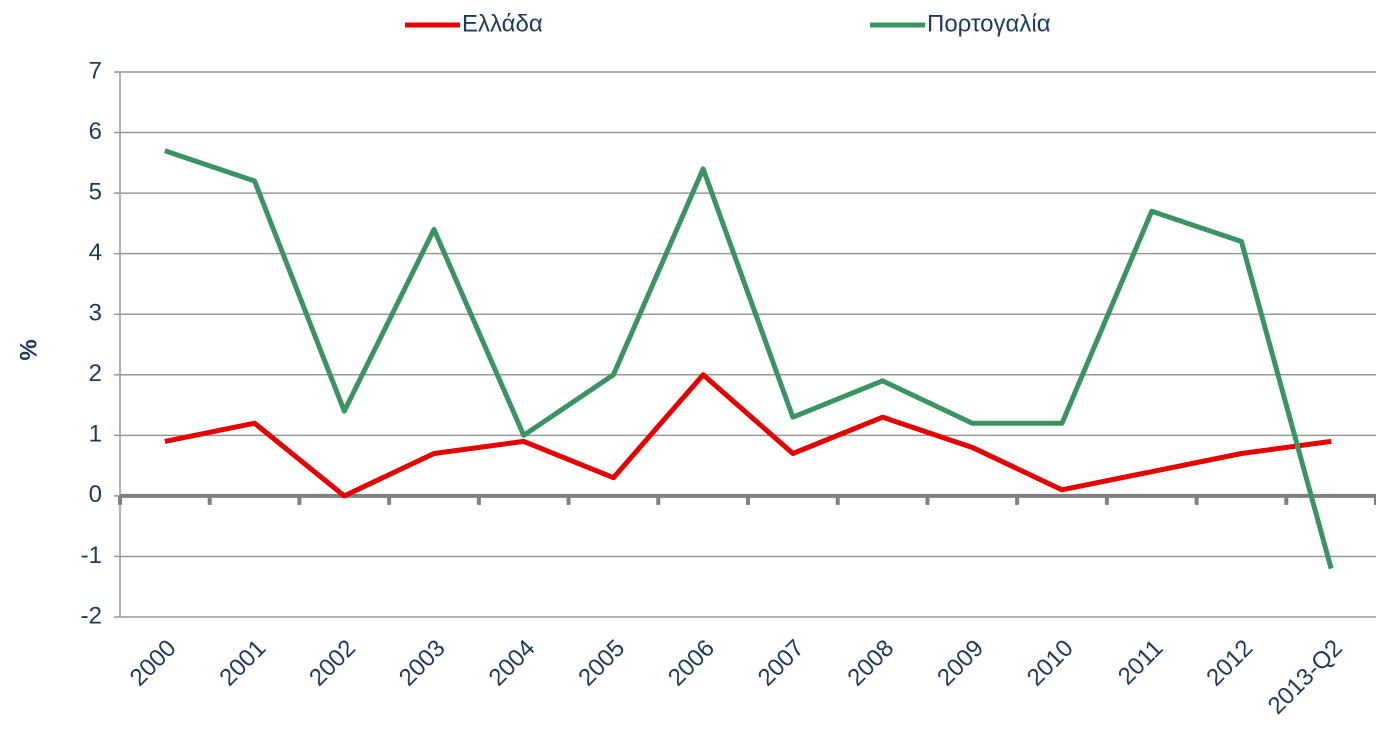 The image size is (1376, 742). Describe the element at coordinates (960, 663) in the screenshot. I see `x-tick-label: 2009` at that location.